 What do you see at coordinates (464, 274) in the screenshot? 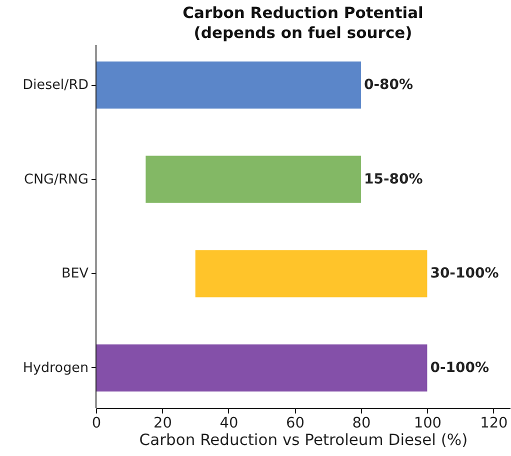
I see `annotation: 30-100%` at bounding box center [464, 274].